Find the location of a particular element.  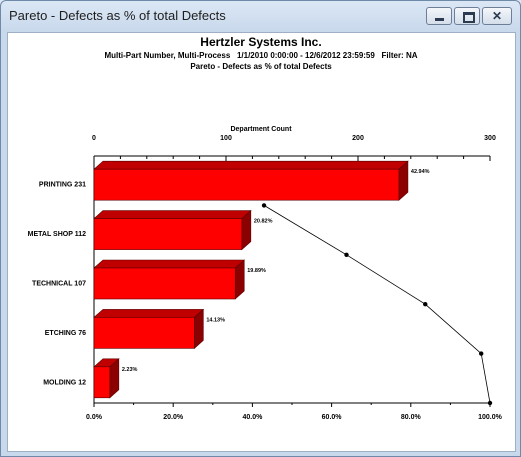

minimize-icon is located at coordinates (439, 19).